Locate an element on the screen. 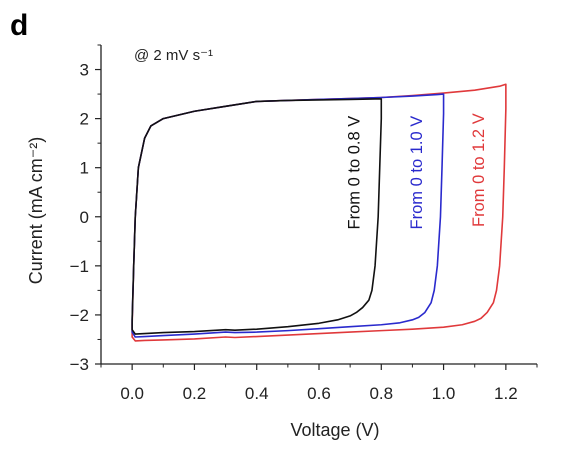 The image size is (564, 450). series-label-2: From 0 to 1.0 V is located at coordinates (417, 173).